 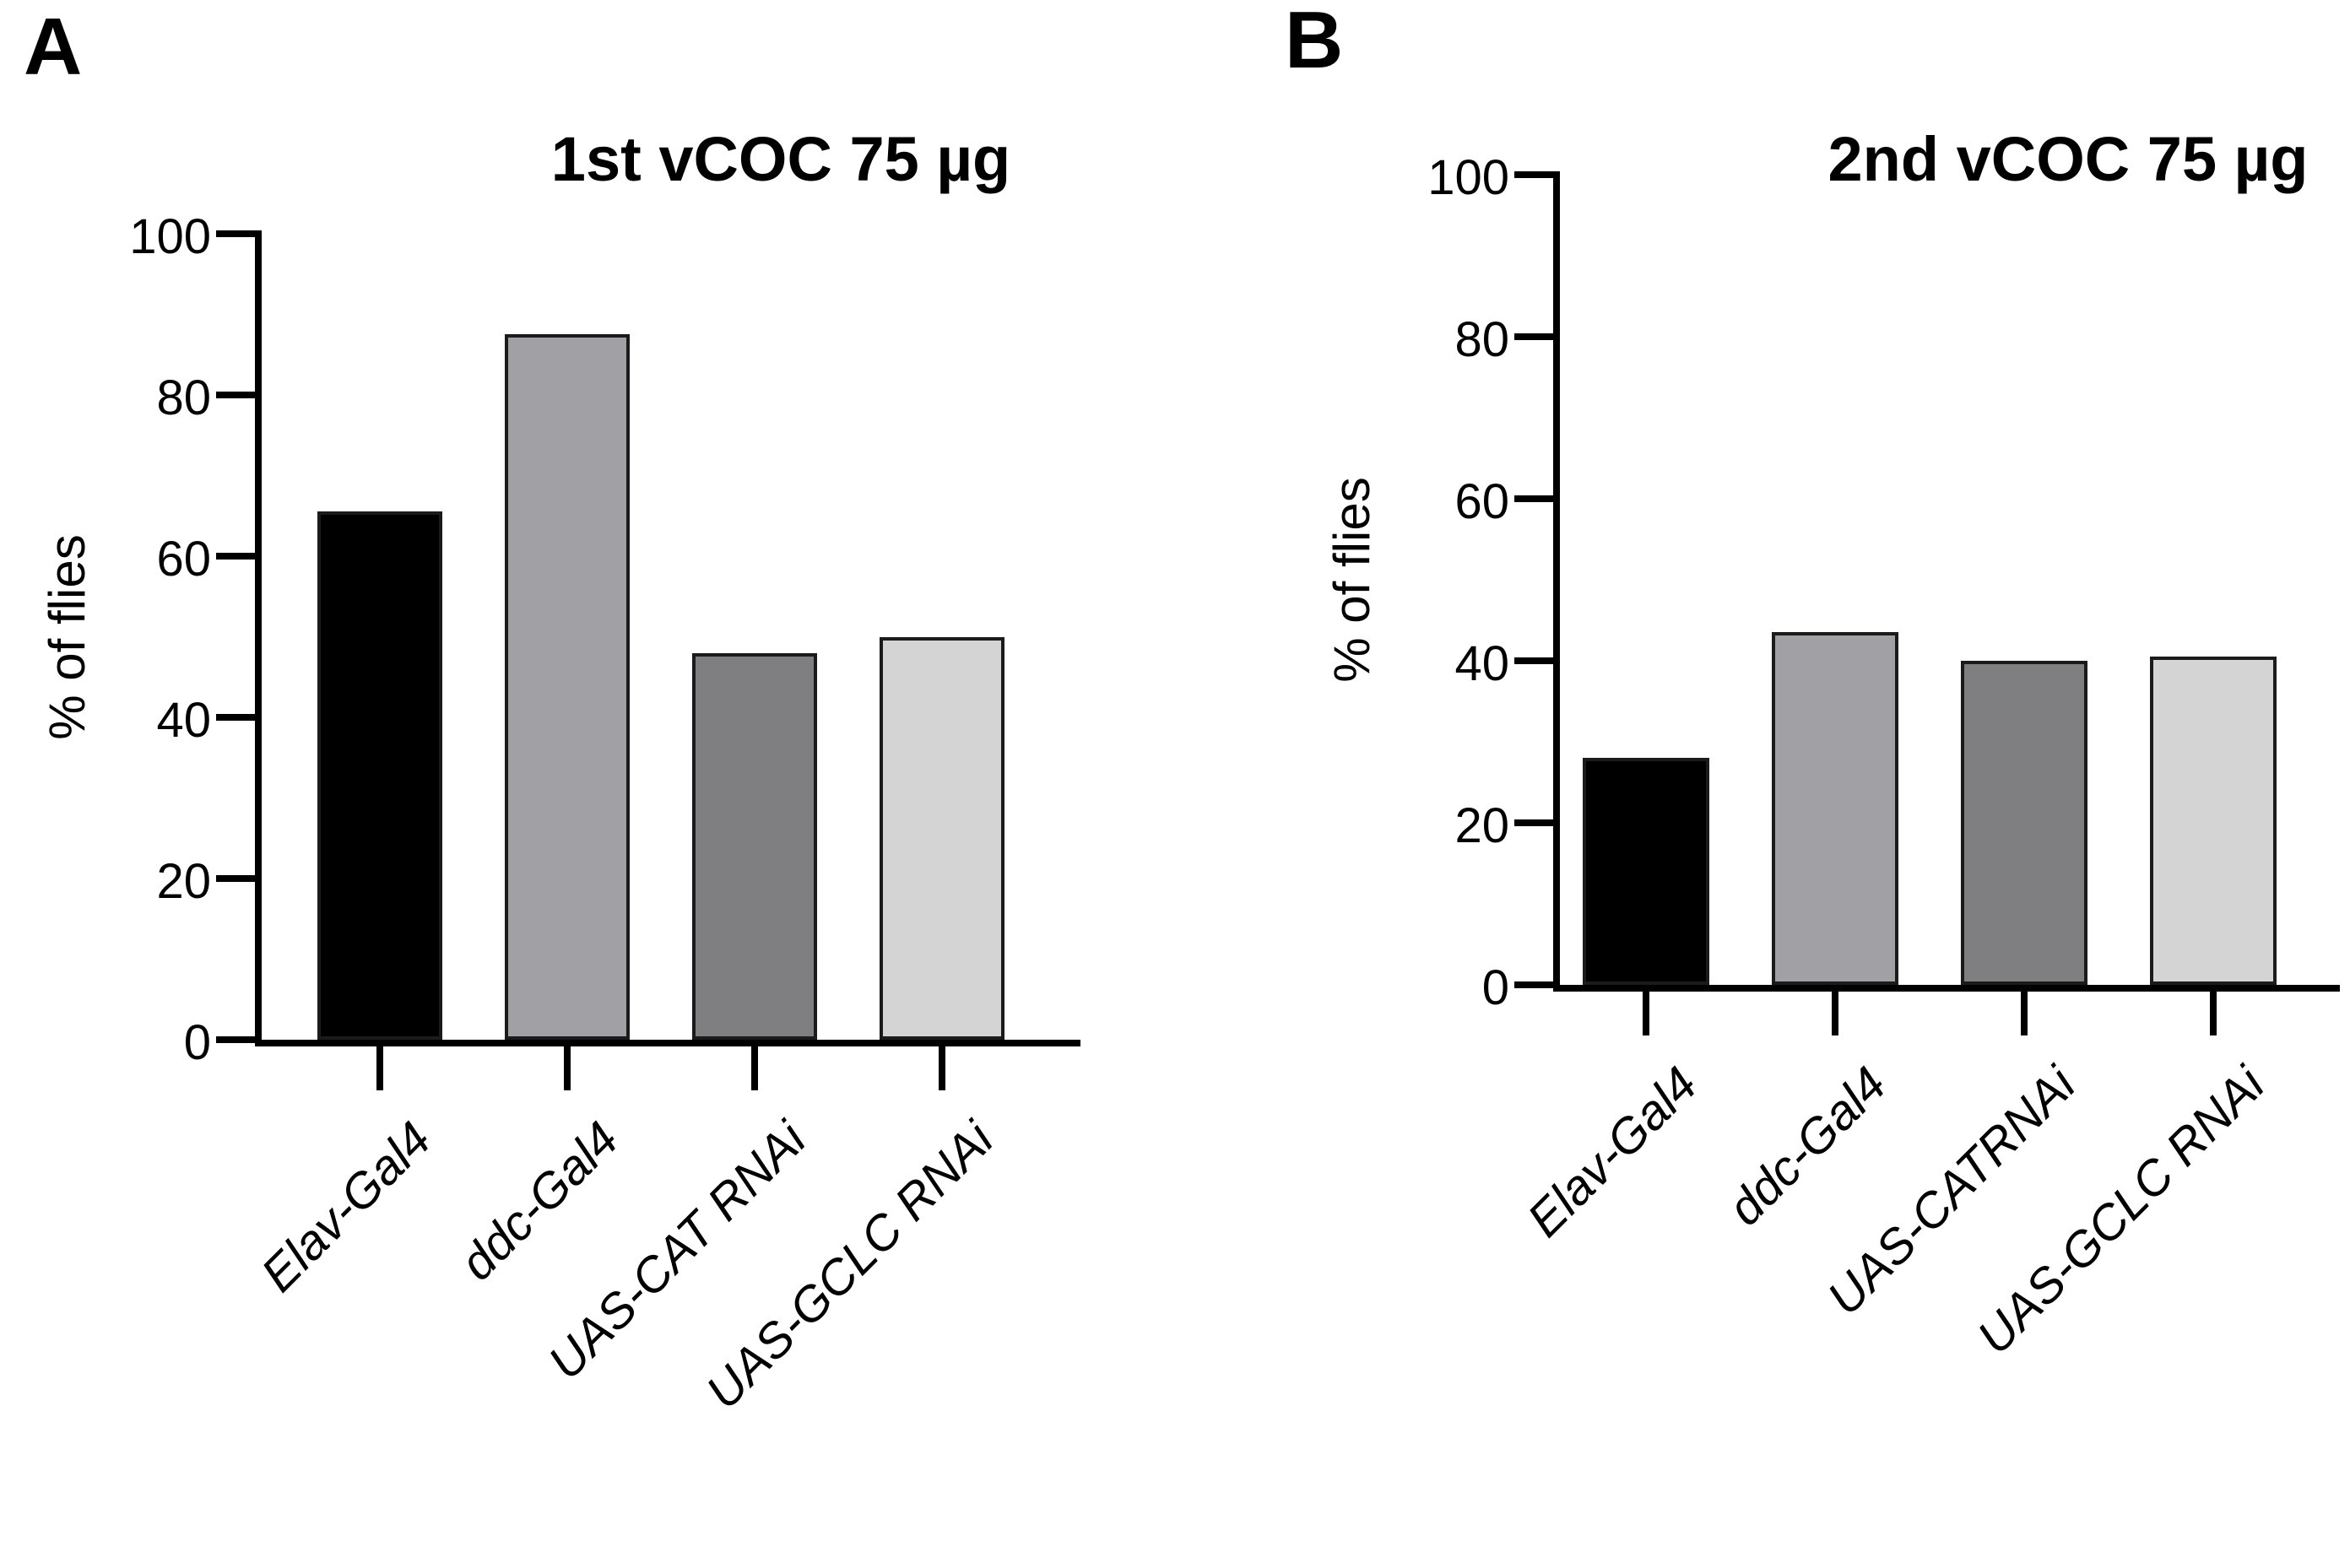 What do you see at coordinates (2024, 1013) in the screenshot?
I see `x-tick-uas-catrnai` at bounding box center [2024, 1013].